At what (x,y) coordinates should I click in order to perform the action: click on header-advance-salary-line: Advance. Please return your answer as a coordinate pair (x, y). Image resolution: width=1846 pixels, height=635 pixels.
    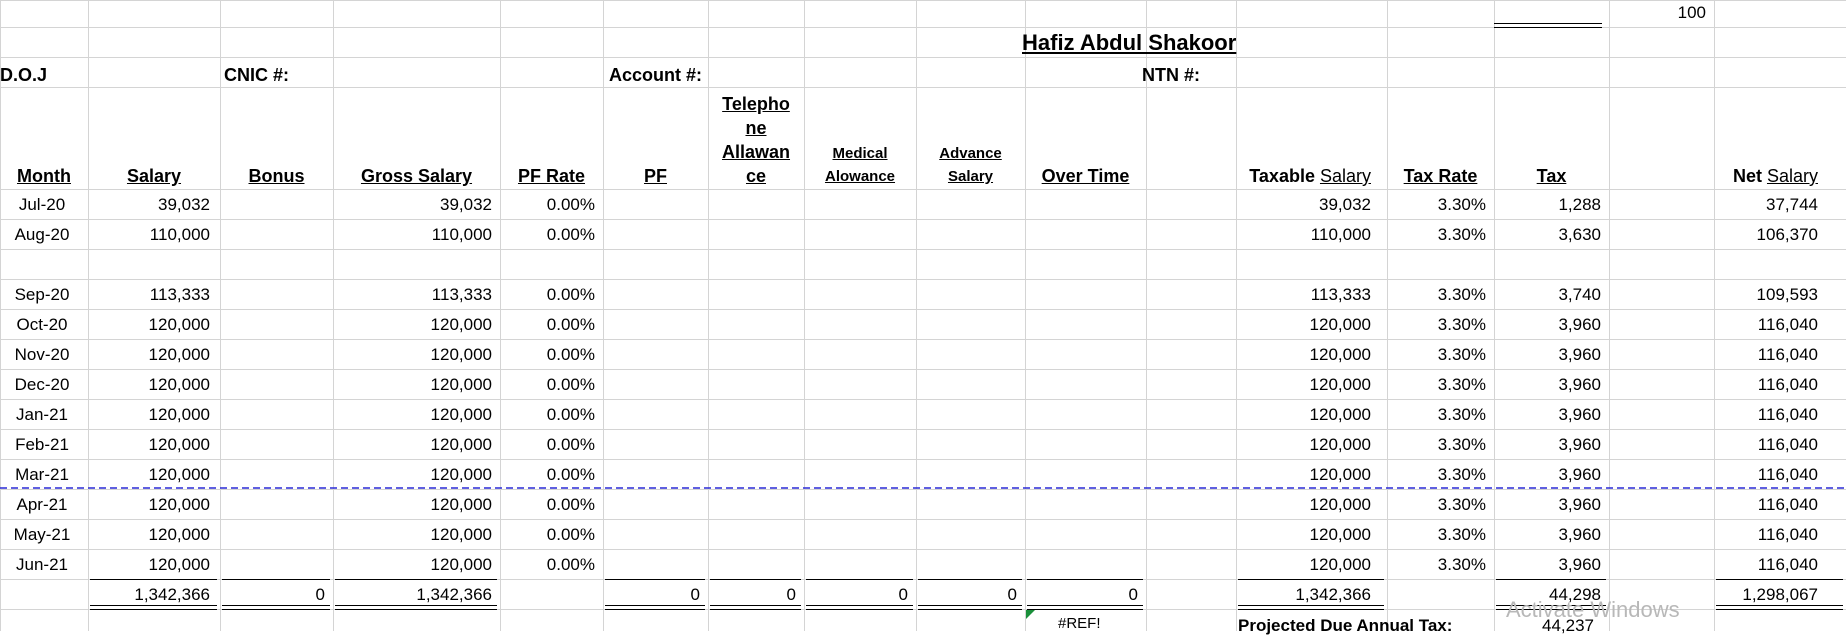
    Looking at the image, I should click on (970, 153).